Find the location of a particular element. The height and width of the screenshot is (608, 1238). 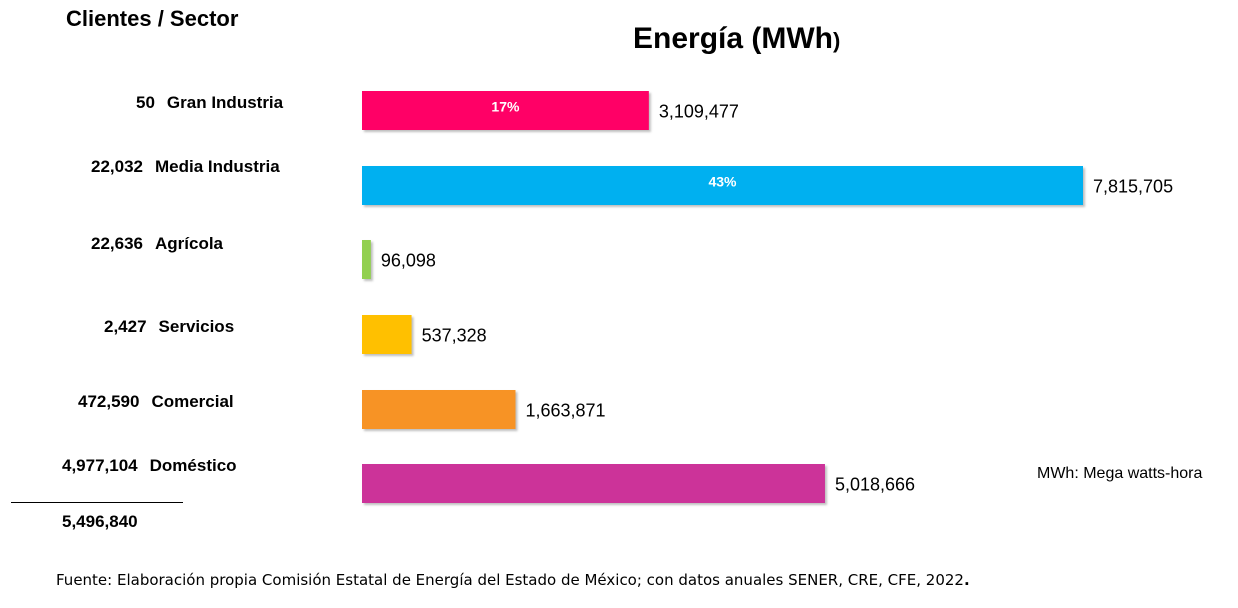

value-label-comercial: 1,663,871 is located at coordinates (565, 411).